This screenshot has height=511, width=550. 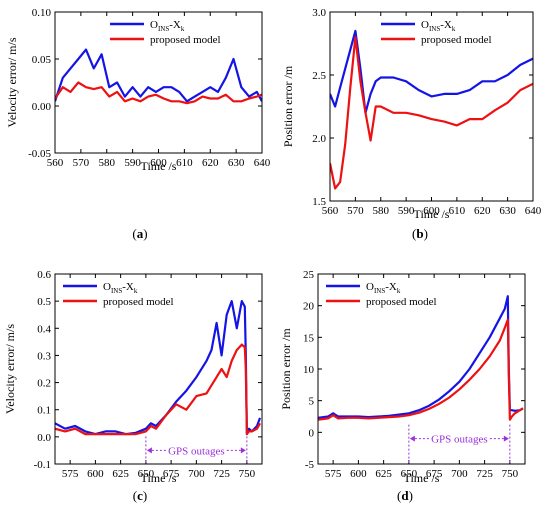 I want to click on panel-label: (c), so click(x=140, y=495).